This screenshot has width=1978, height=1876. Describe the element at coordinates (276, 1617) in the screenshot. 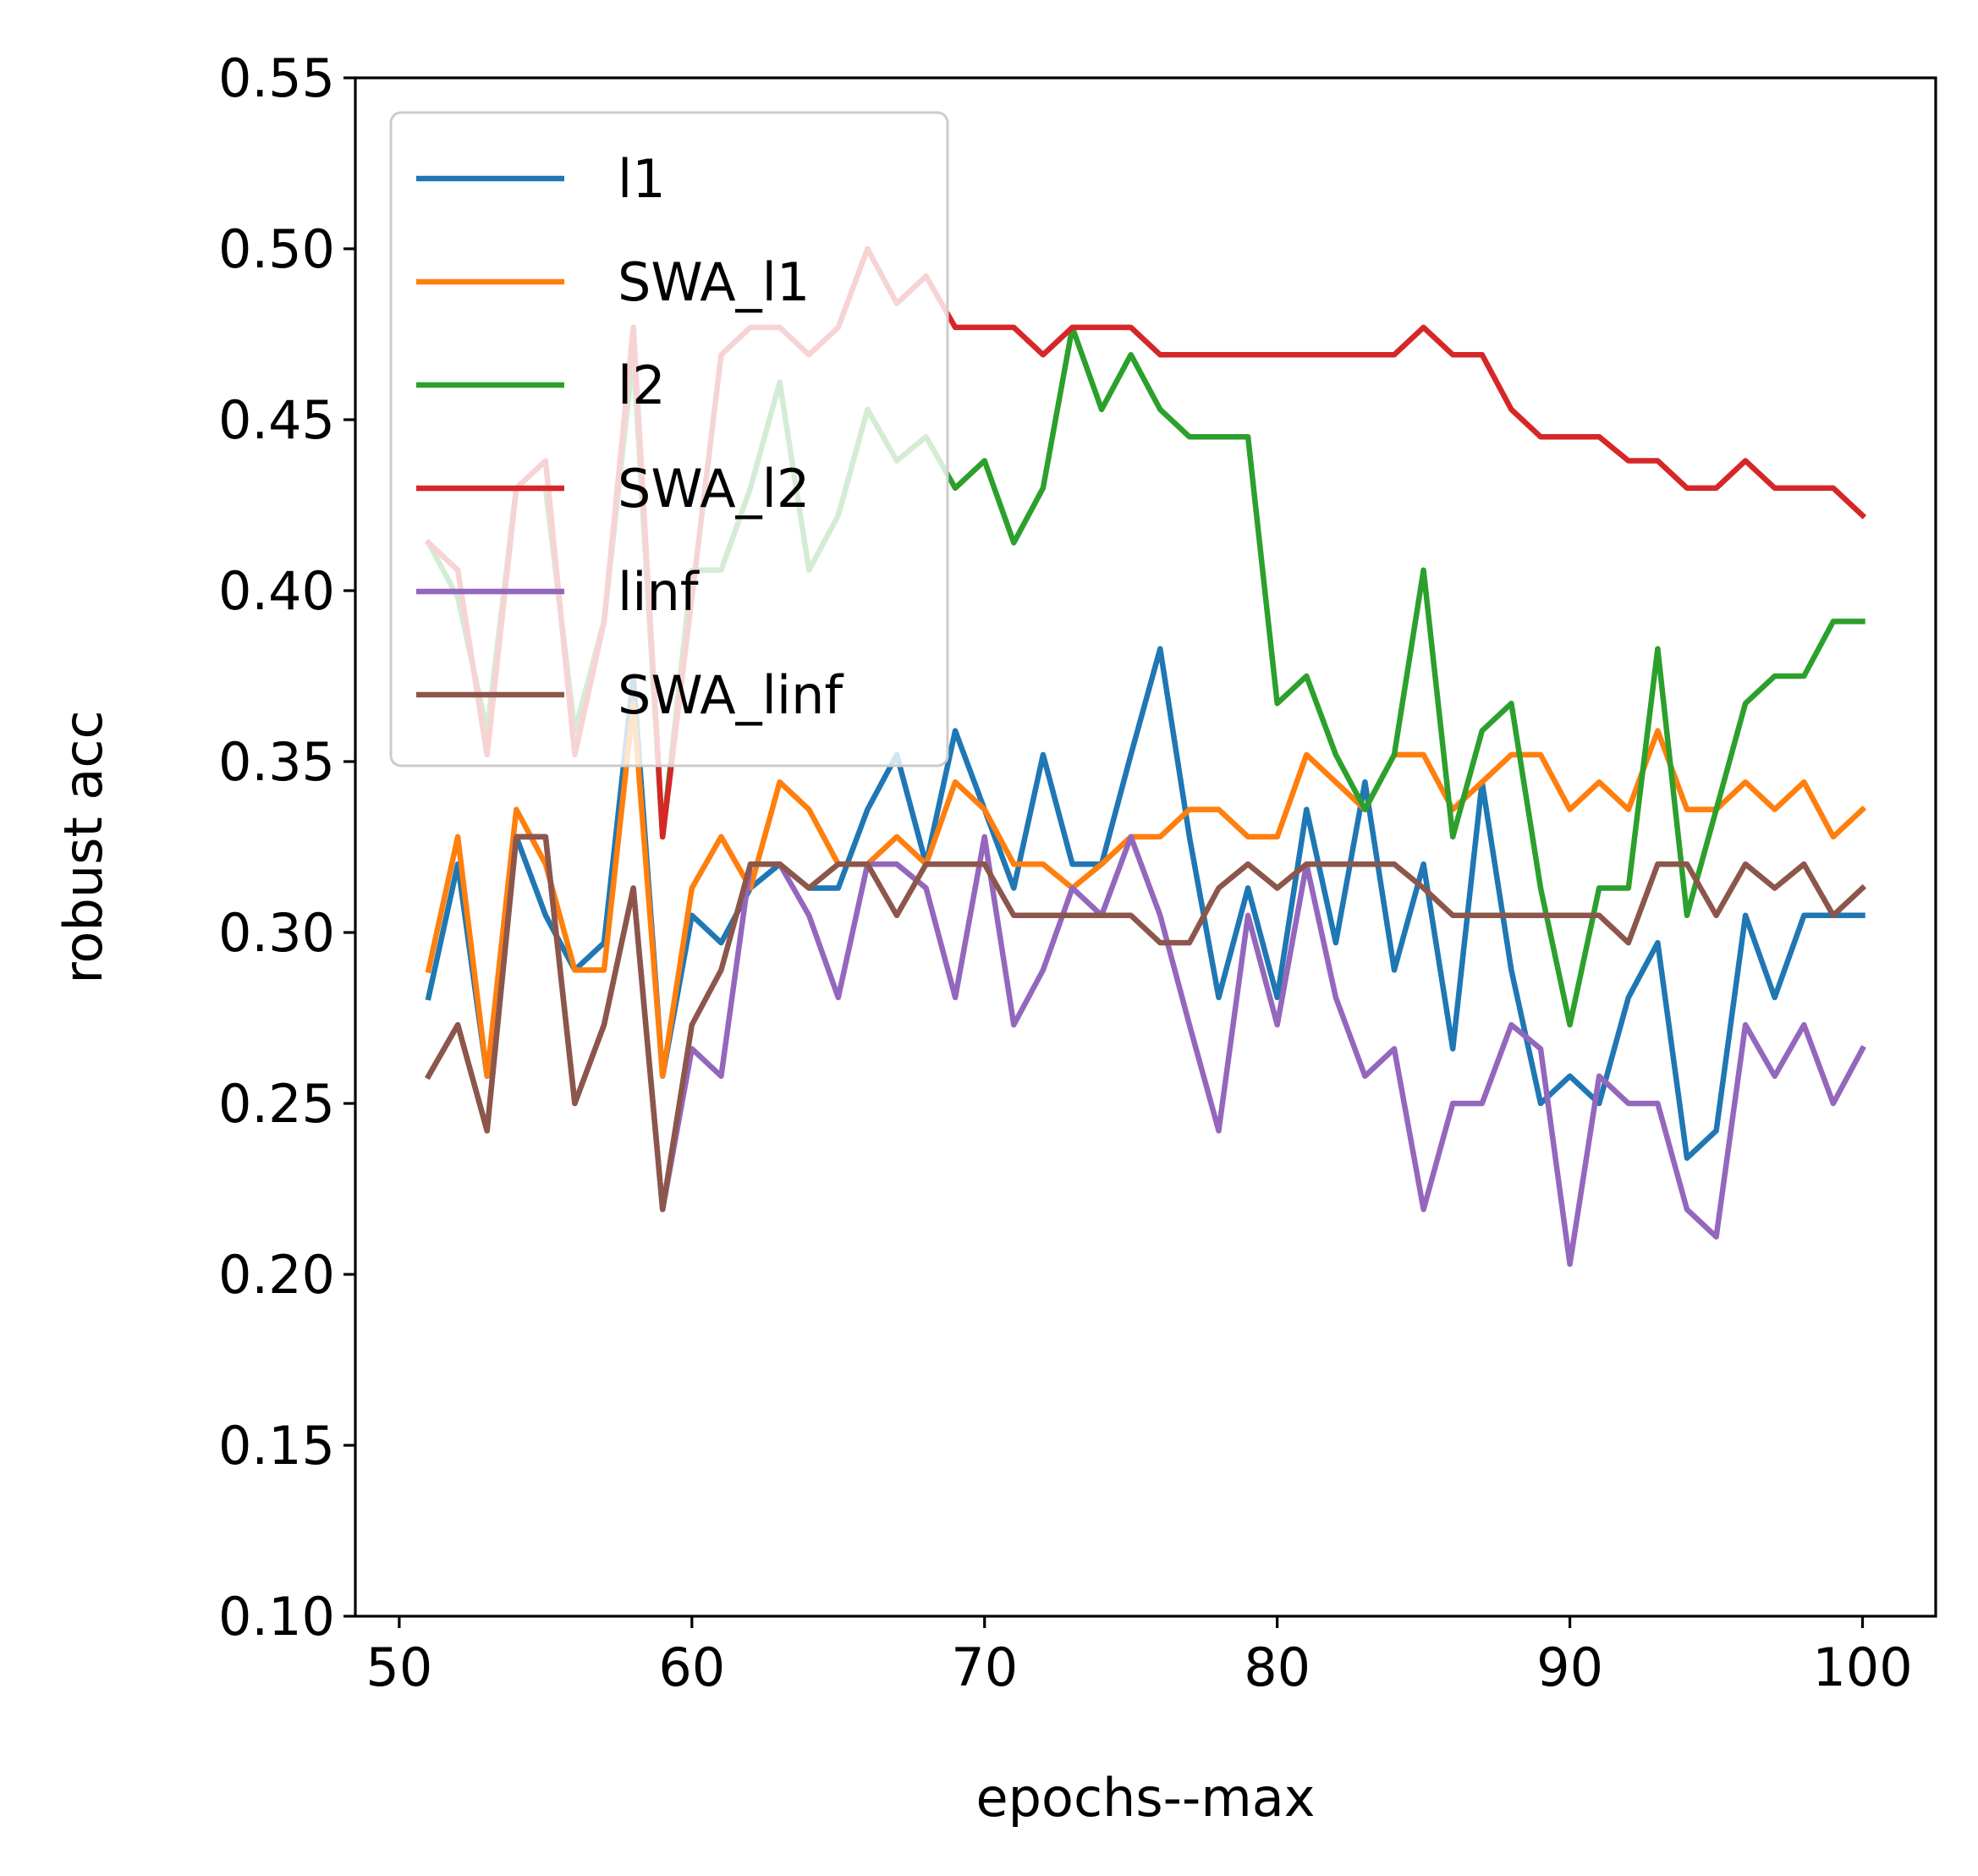

I see `y-tick-label: 0.10` at that location.